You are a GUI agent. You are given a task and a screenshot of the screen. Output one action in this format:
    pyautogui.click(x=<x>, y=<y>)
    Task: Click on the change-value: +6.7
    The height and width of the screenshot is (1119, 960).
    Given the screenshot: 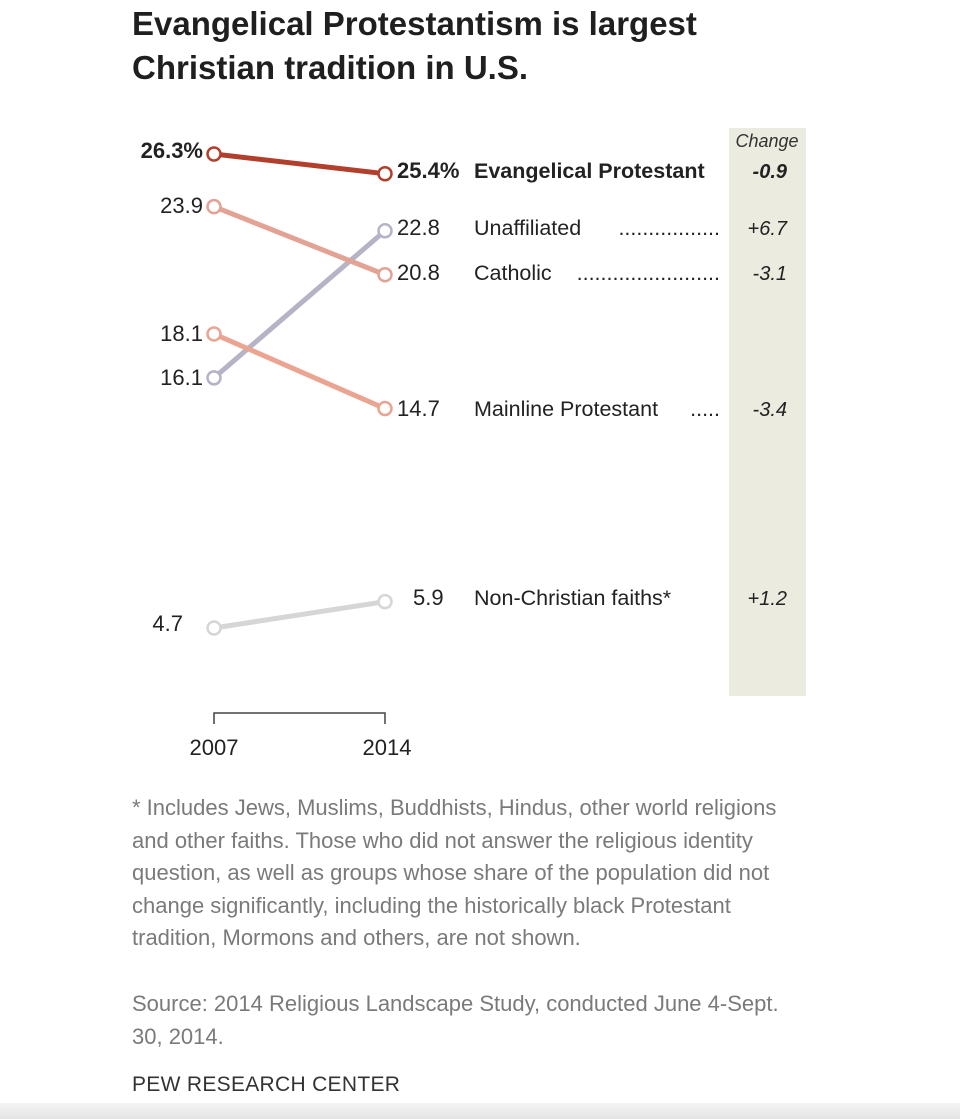 What is the action you would take?
    pyautogui.click(x=768, y=229)
    